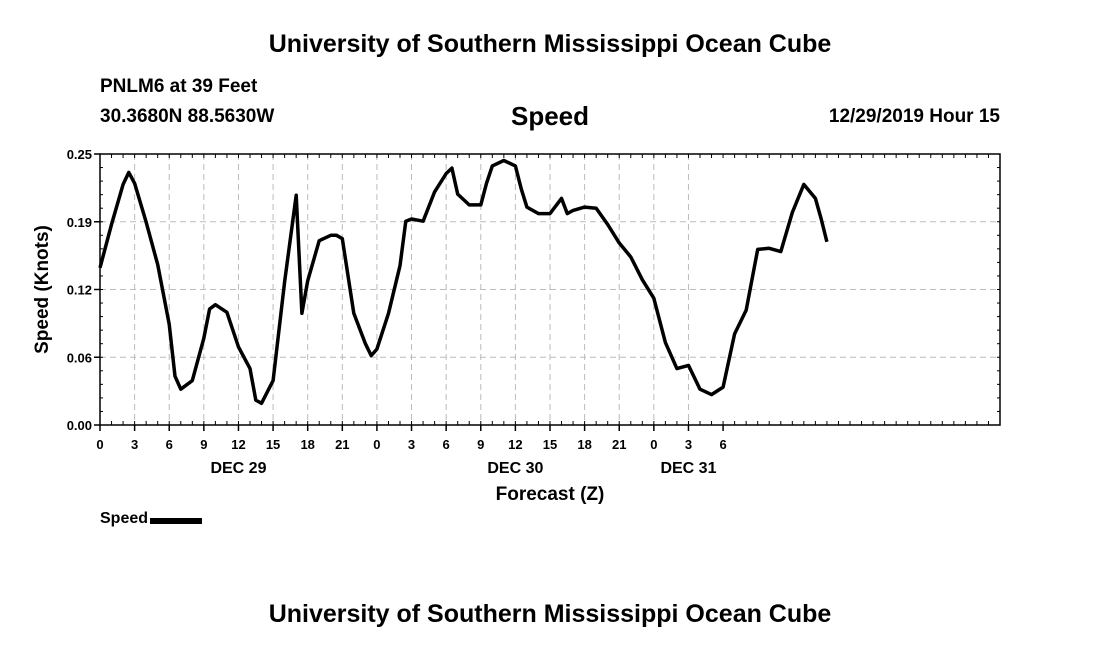  I want to click on y-tick-label: 0.19, so click(79, 222).